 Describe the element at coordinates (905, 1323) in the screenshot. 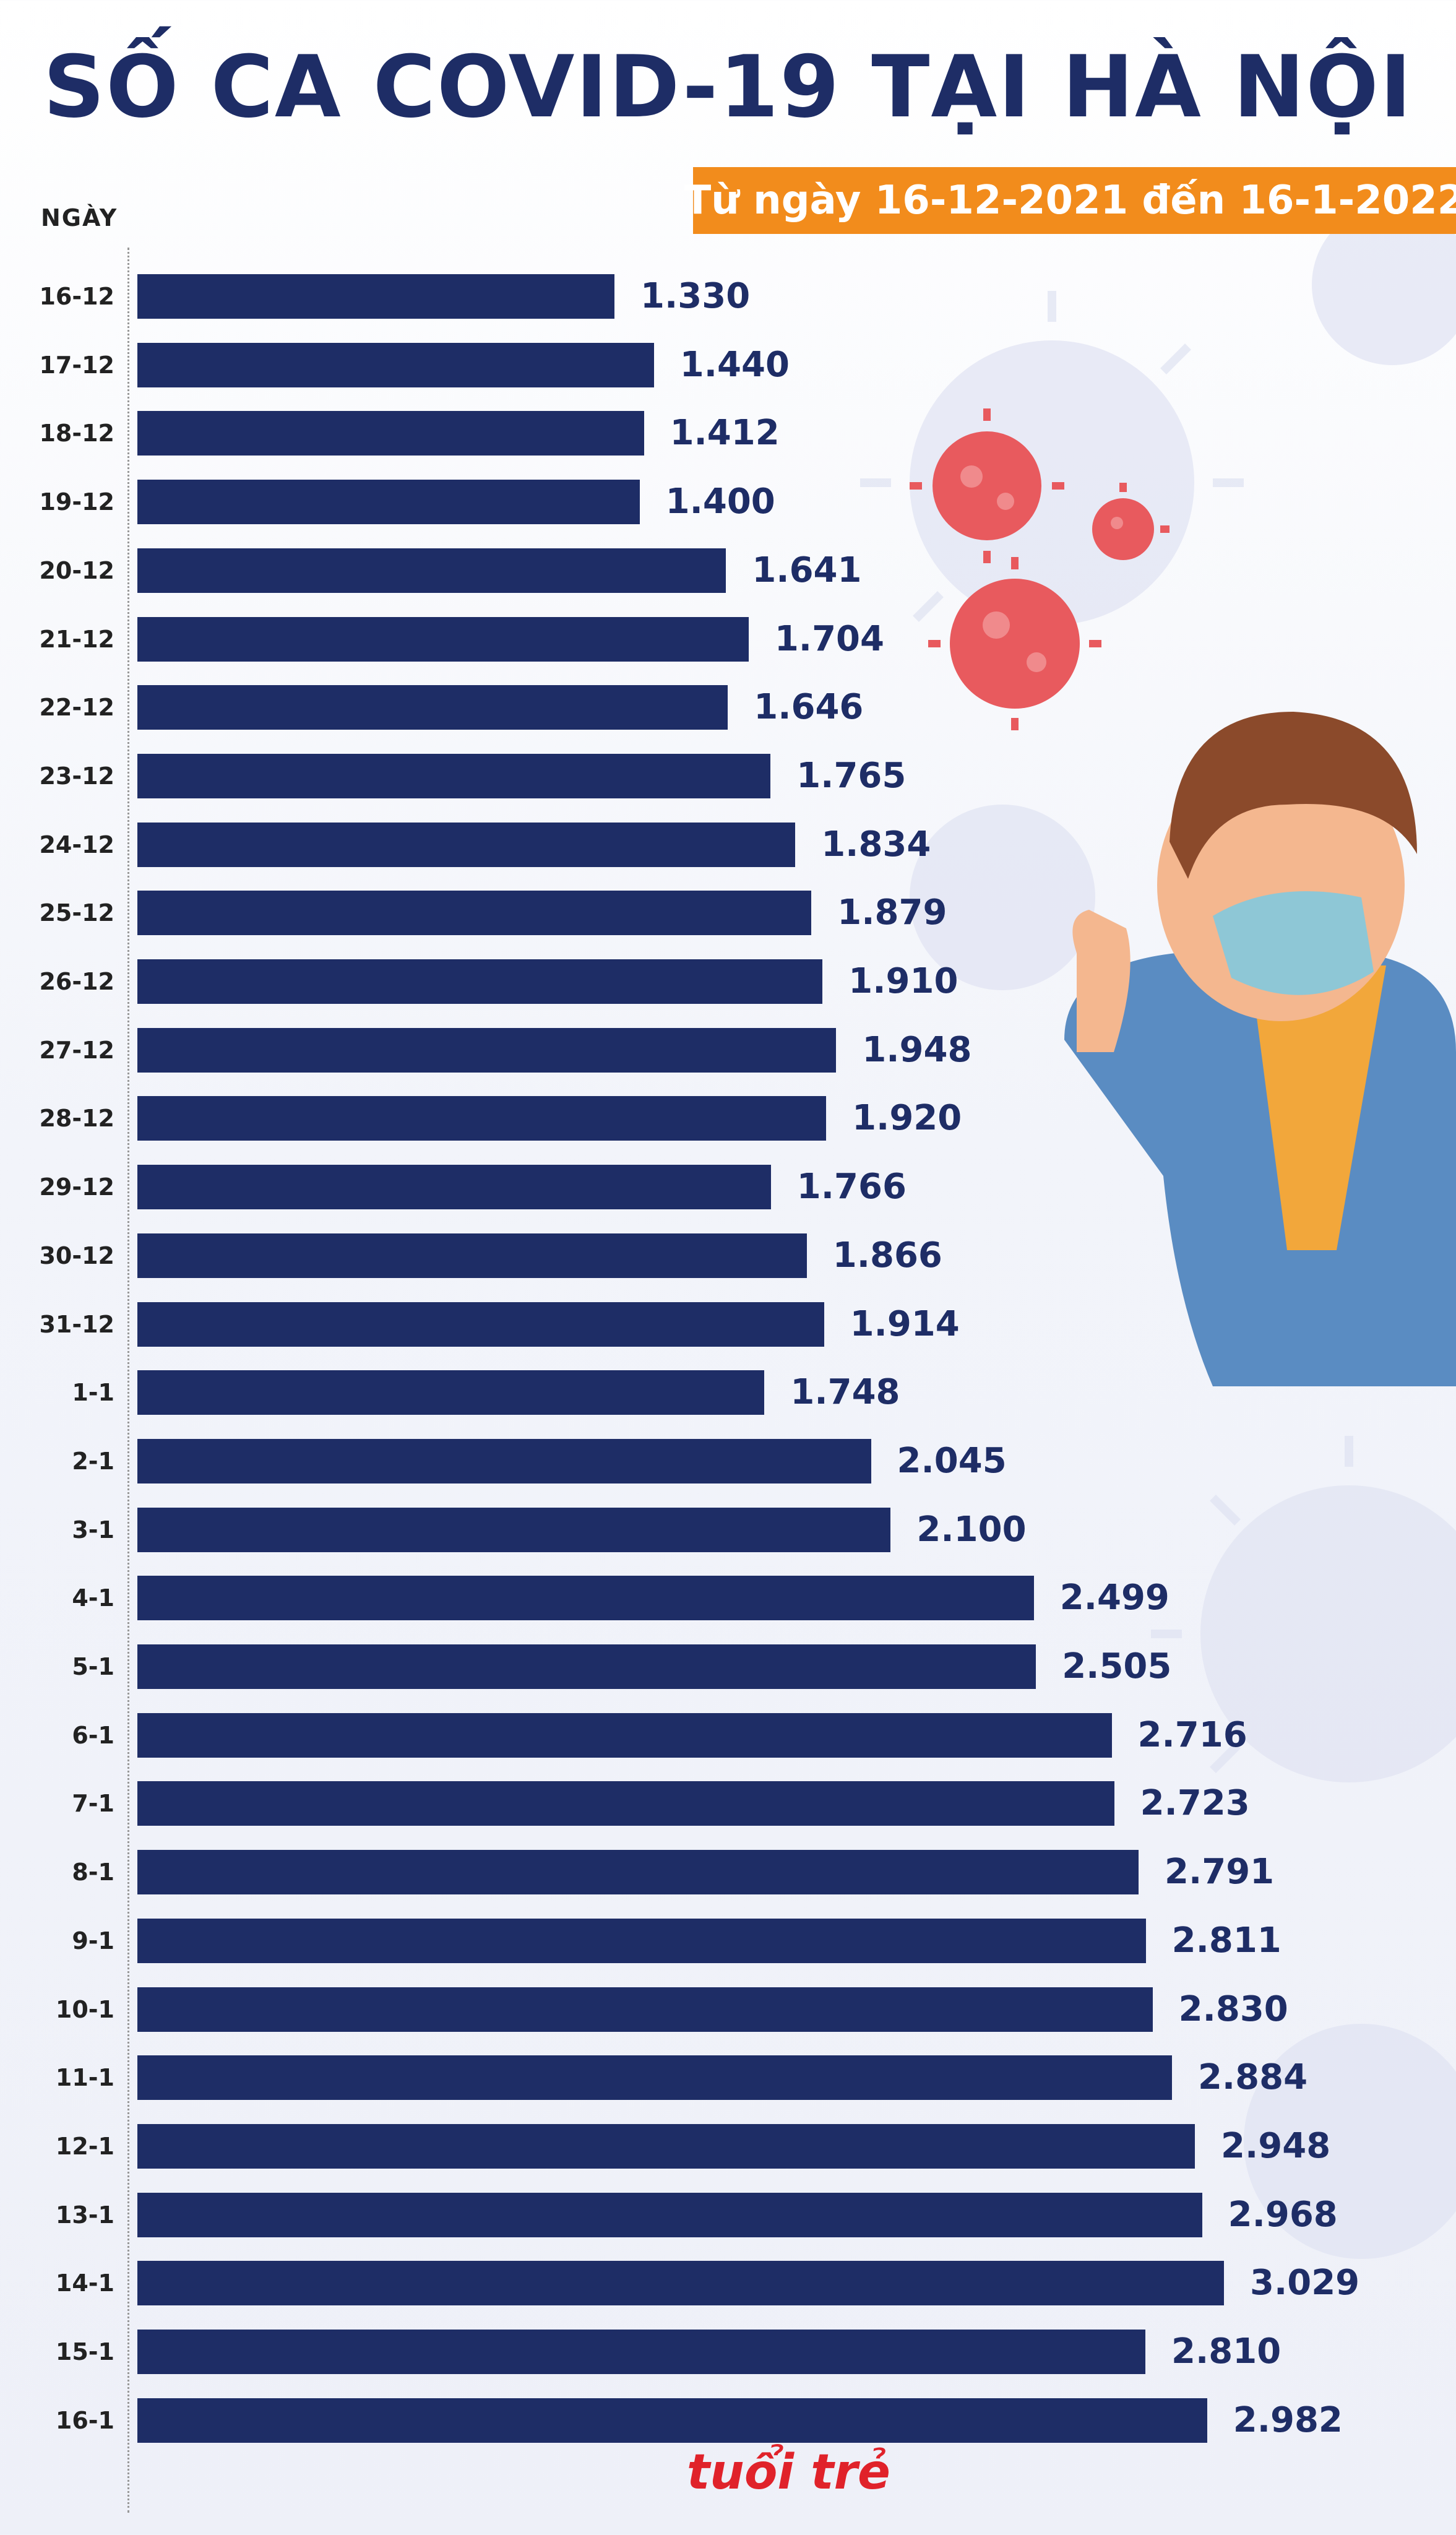

I see `bar-value-label: 1.914` at that location.